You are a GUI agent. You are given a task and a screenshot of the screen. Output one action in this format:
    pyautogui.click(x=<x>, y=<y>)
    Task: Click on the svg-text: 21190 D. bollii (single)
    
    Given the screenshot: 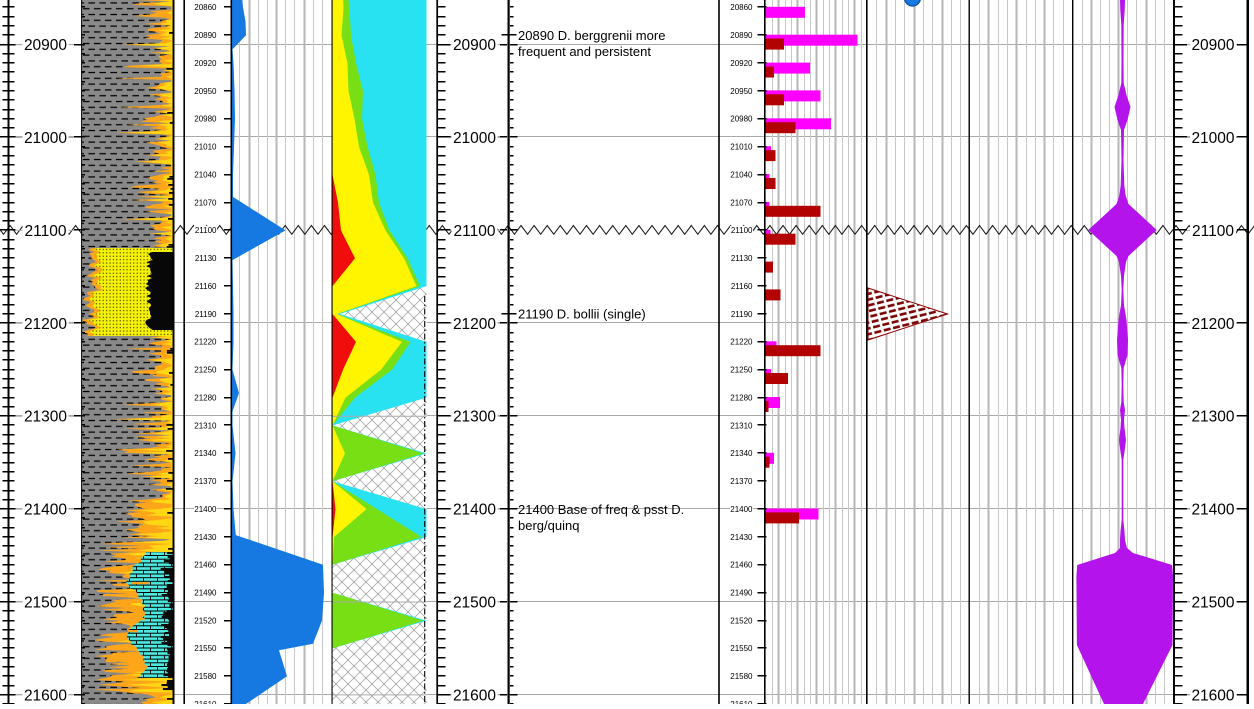 What is the action you would take?
    pyautogui.click(x=582, y=314)
    